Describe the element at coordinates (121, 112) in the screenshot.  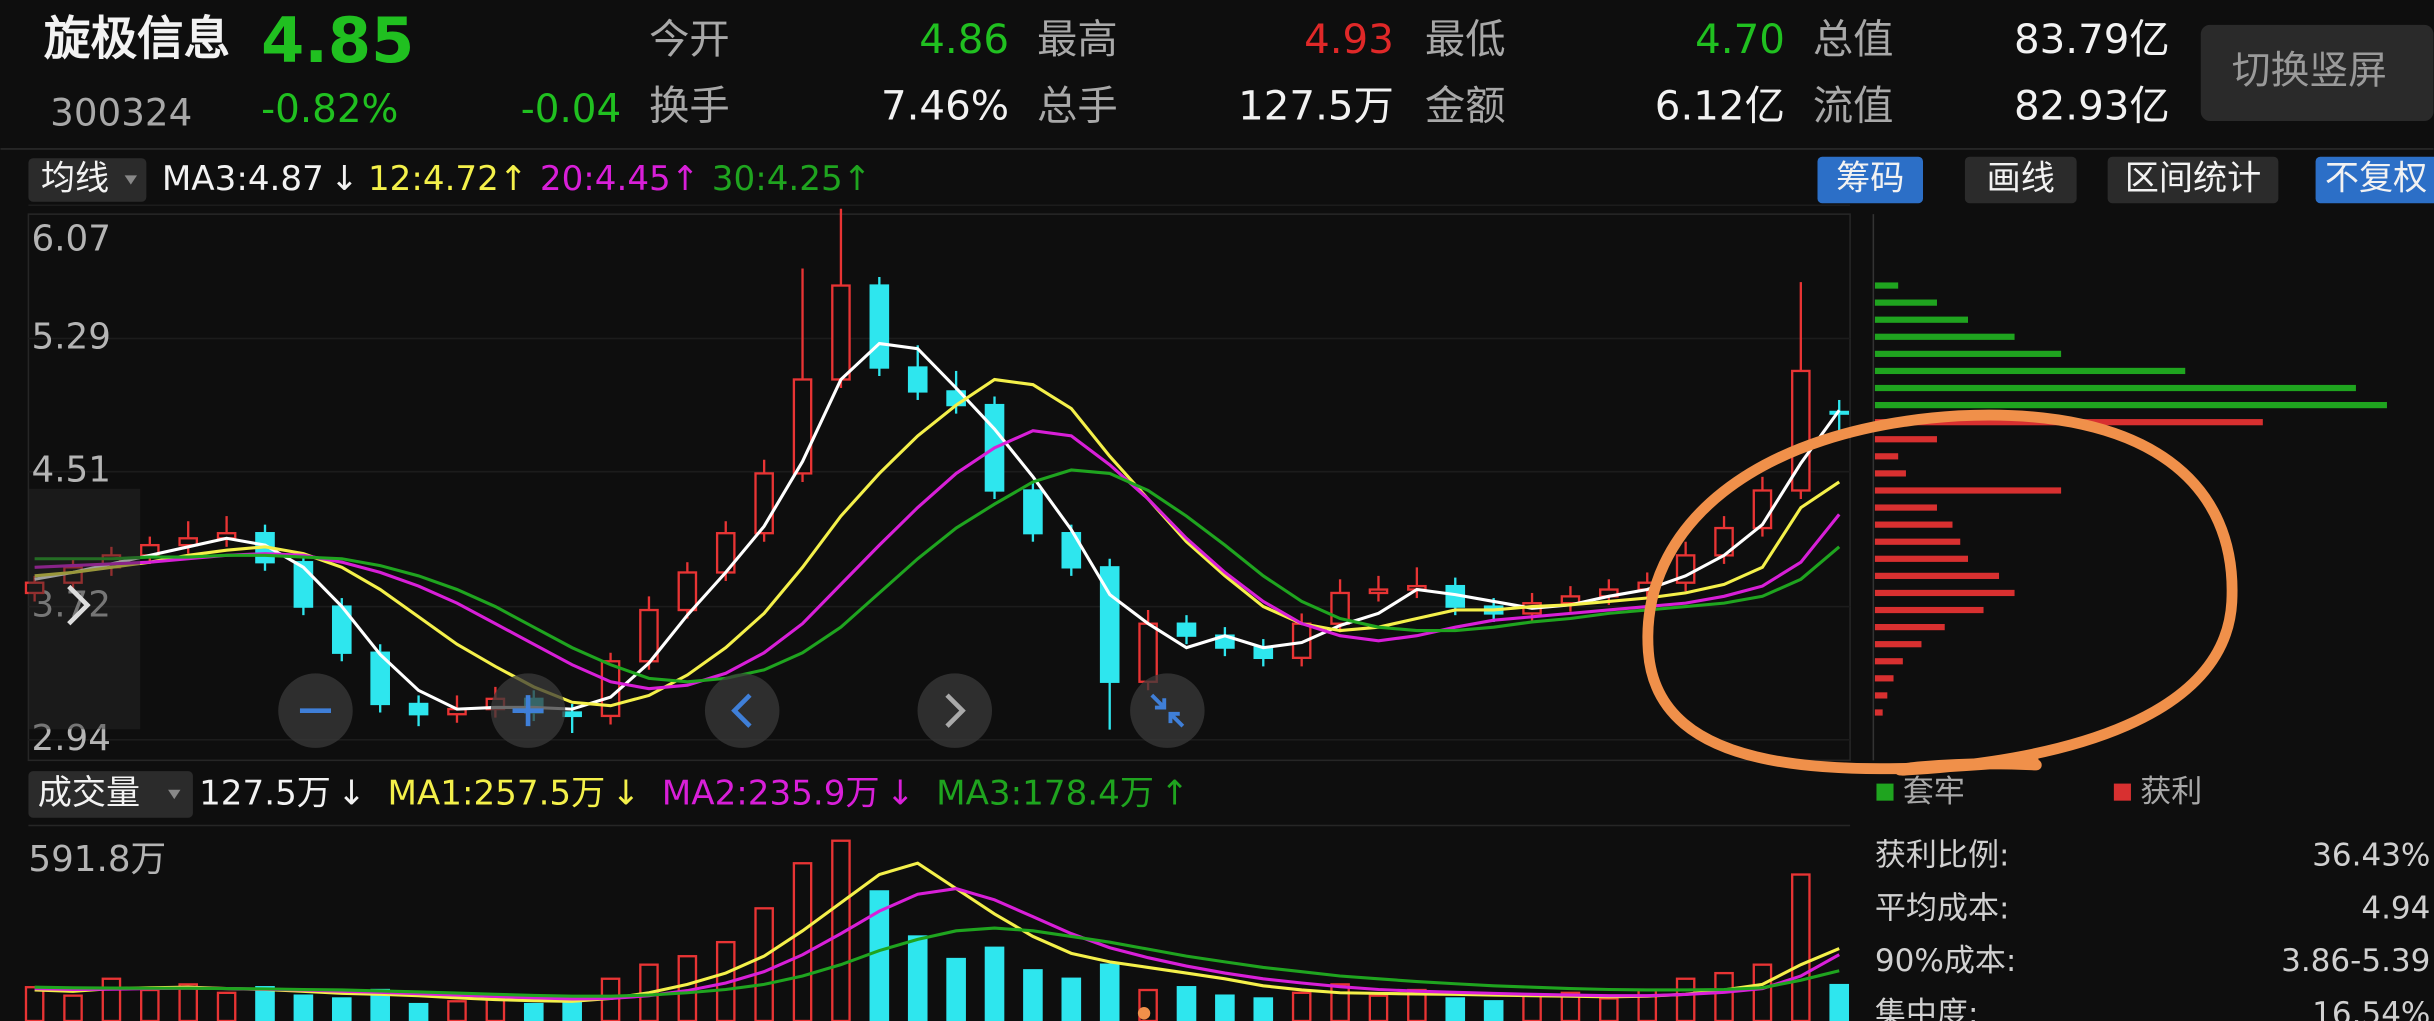
I see `stock-code: 300324` at that location.